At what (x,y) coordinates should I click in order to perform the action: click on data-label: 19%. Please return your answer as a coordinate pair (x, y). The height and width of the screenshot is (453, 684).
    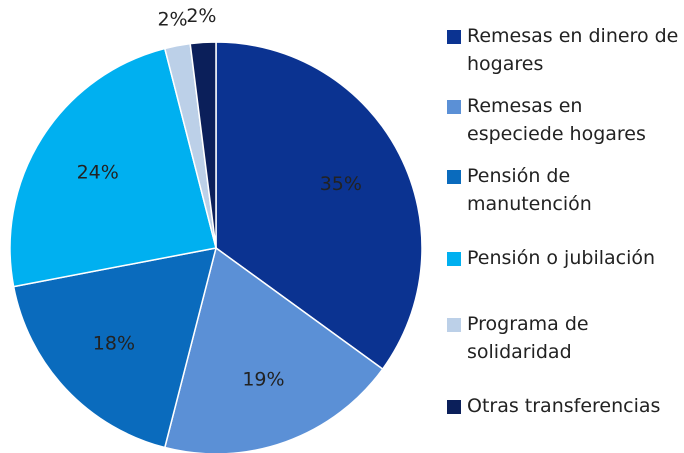
    Looking at the image, I should click on (263, 379).